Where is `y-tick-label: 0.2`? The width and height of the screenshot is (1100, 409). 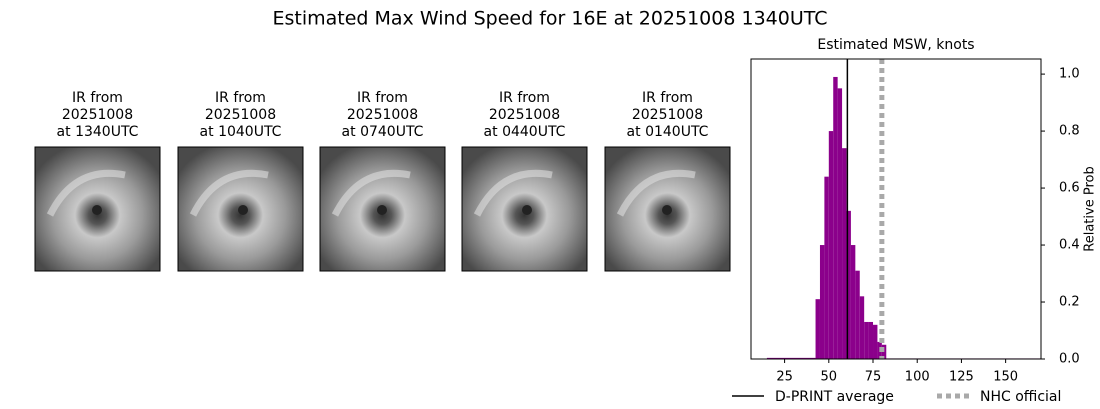 y-tick-label: 0.2 is located at coordinates (1069, 302).